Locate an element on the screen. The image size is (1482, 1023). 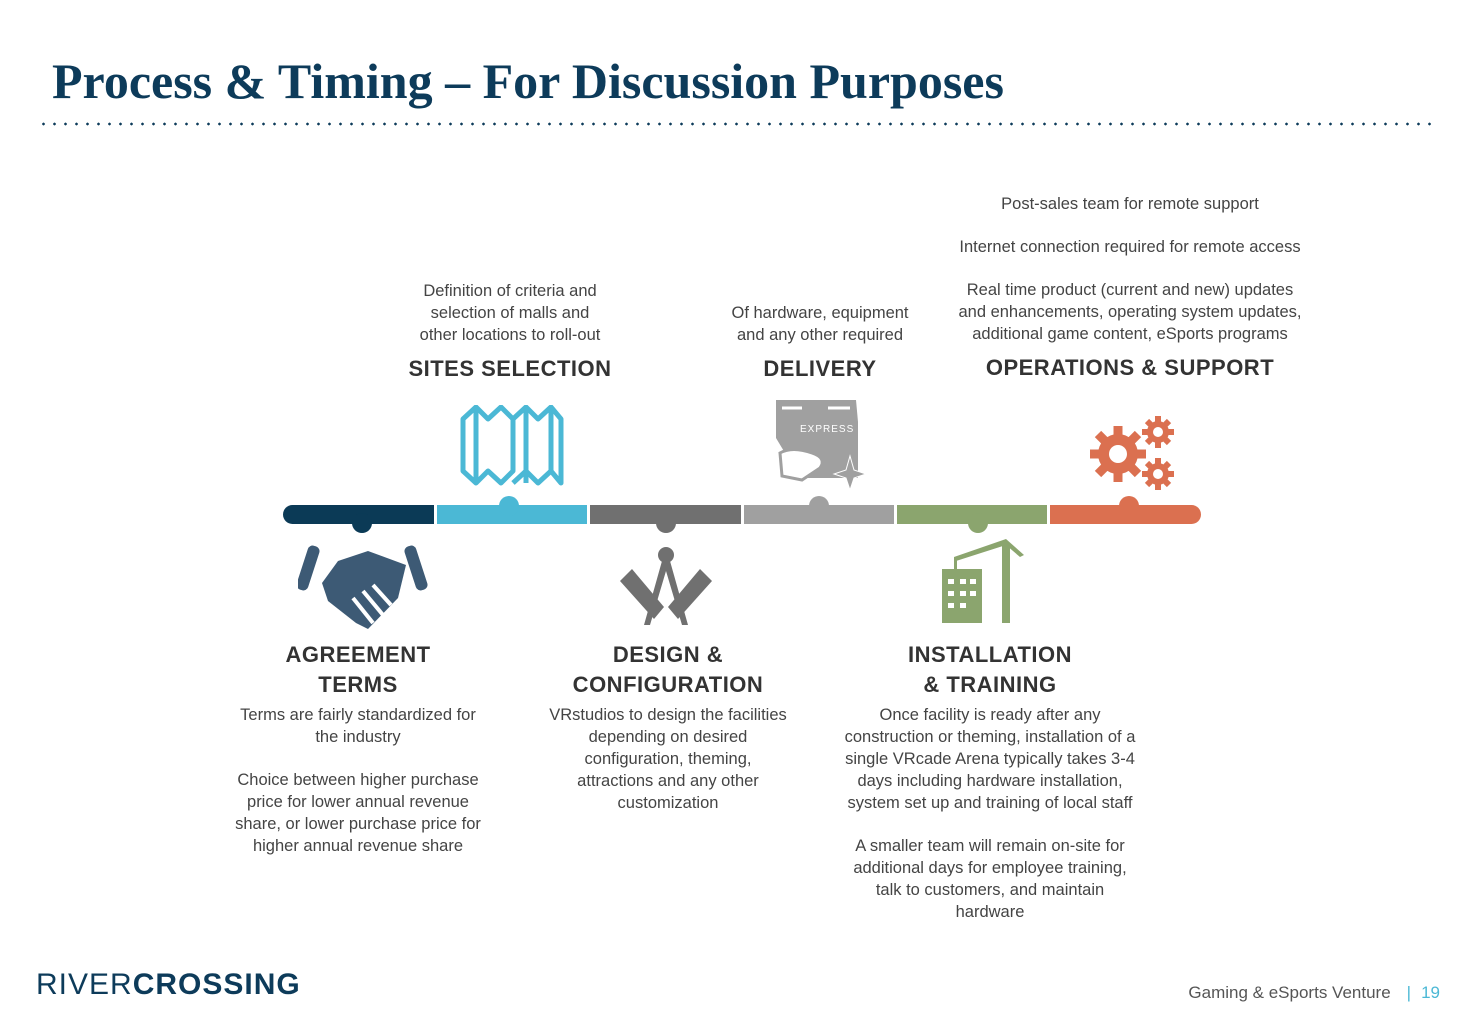
page-number: 19 is located at coordinates (1430, 992).